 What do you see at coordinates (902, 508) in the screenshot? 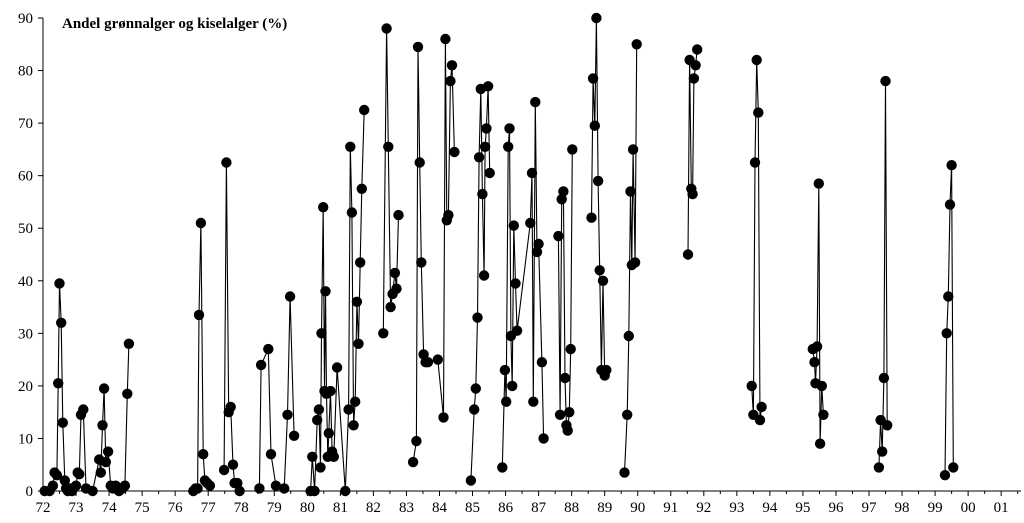
I see `x-tick-label: 98` at bounding box center [902, 508].